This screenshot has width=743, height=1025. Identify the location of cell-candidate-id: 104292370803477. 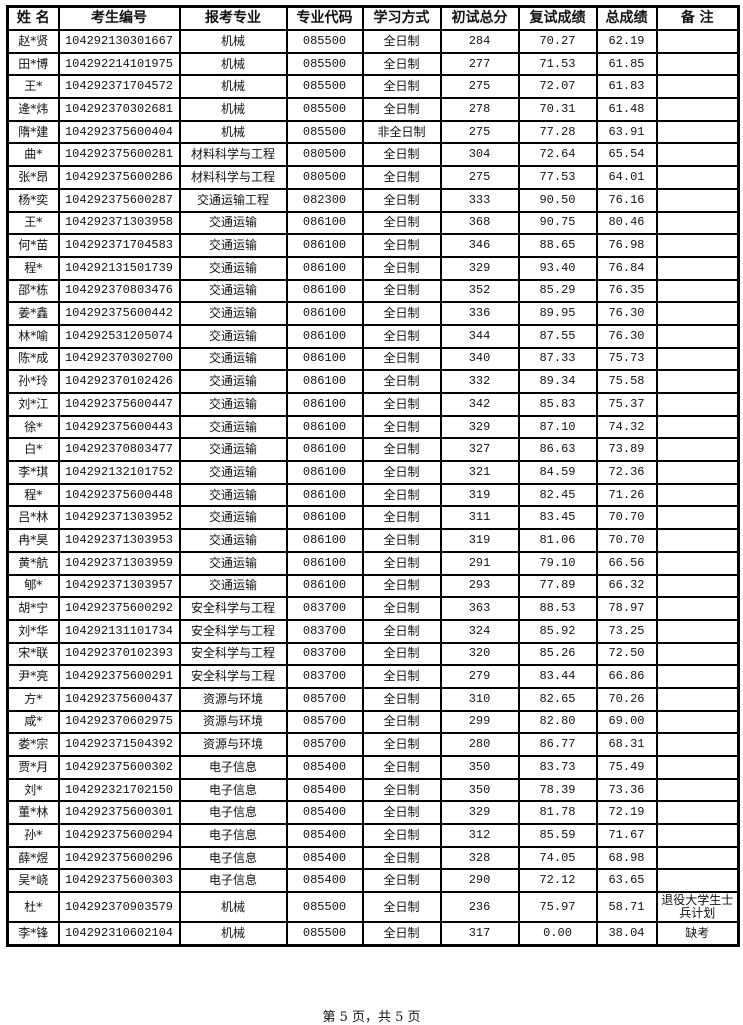
(119, 450).